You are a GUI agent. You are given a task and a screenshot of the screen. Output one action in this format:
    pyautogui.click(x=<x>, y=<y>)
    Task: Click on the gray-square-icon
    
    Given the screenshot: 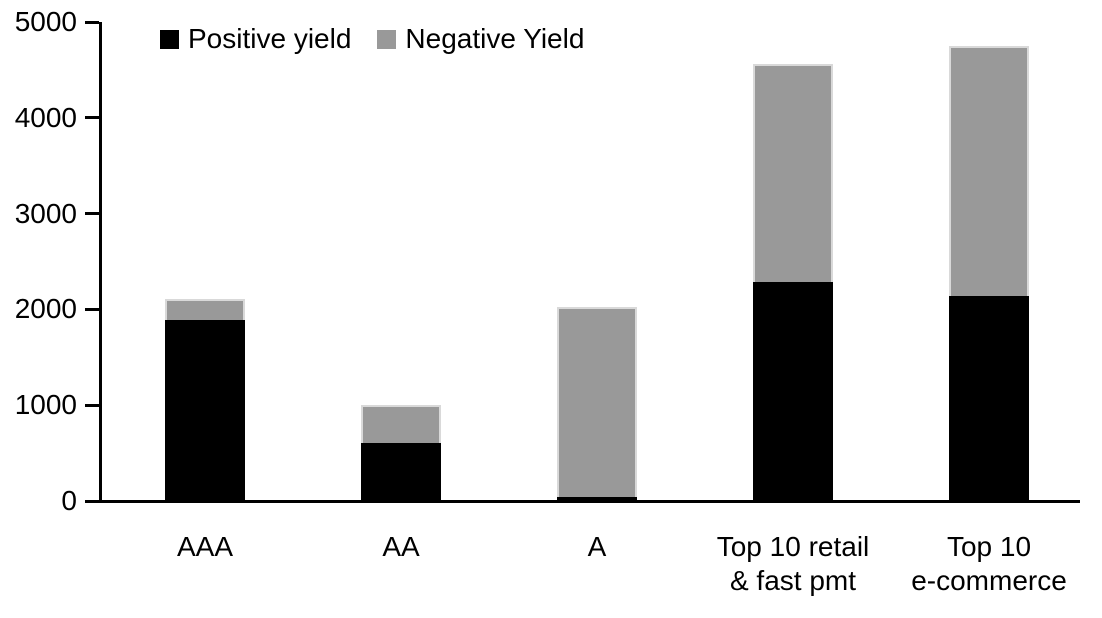 What is the action you would take?
    pyautogui.click(x=387, y=39)
    